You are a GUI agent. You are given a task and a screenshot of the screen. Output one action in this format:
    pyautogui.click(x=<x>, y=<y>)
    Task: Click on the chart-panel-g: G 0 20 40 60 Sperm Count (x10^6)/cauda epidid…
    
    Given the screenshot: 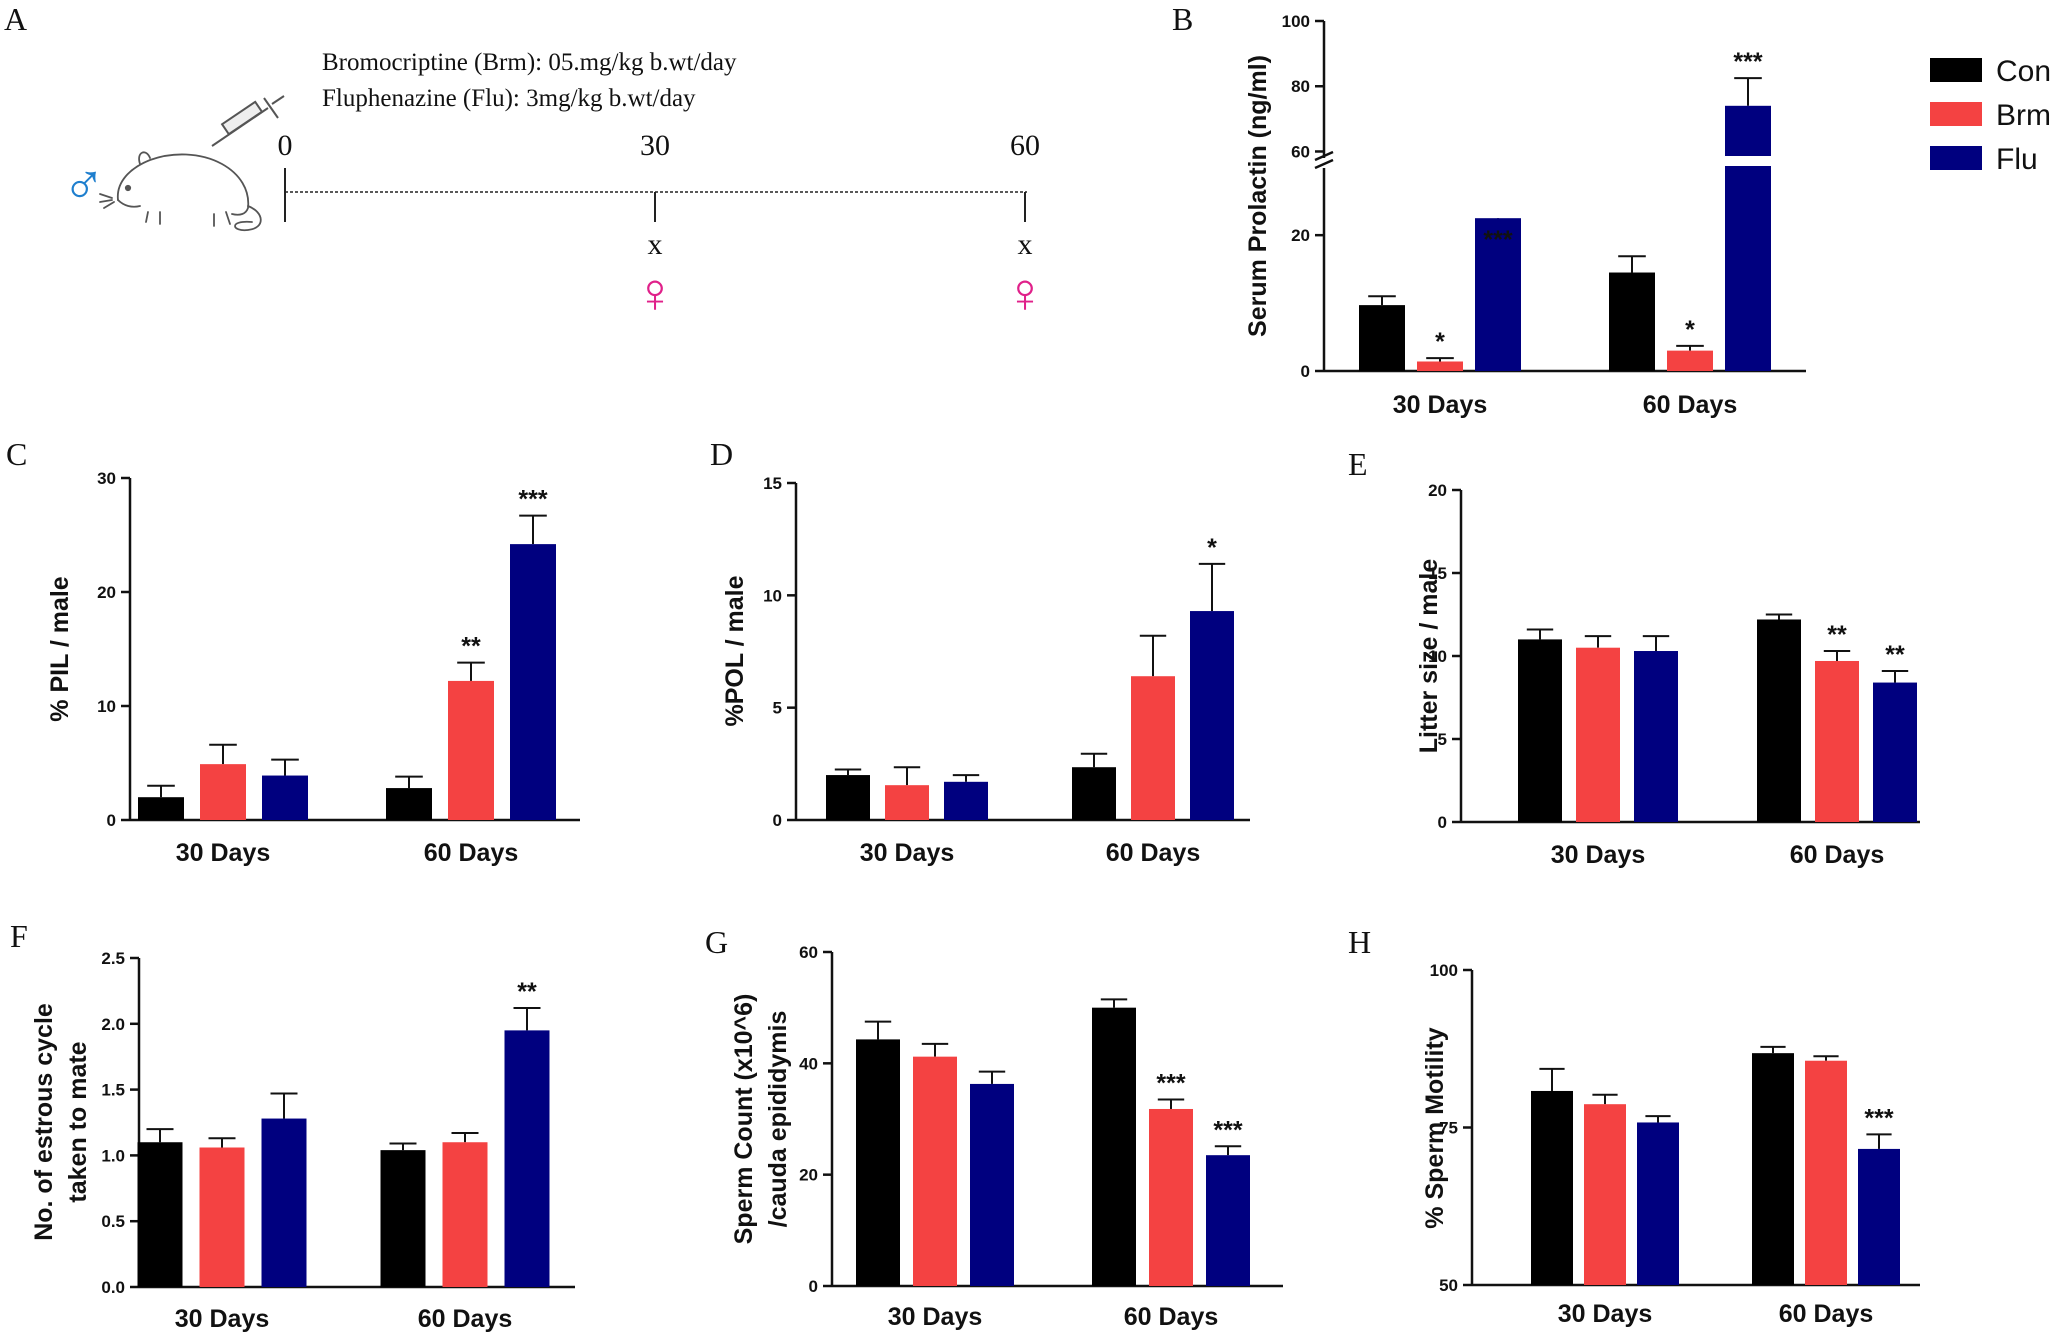 What is the action you would take?
    pyautogui.click(x=994, y=1127)
    